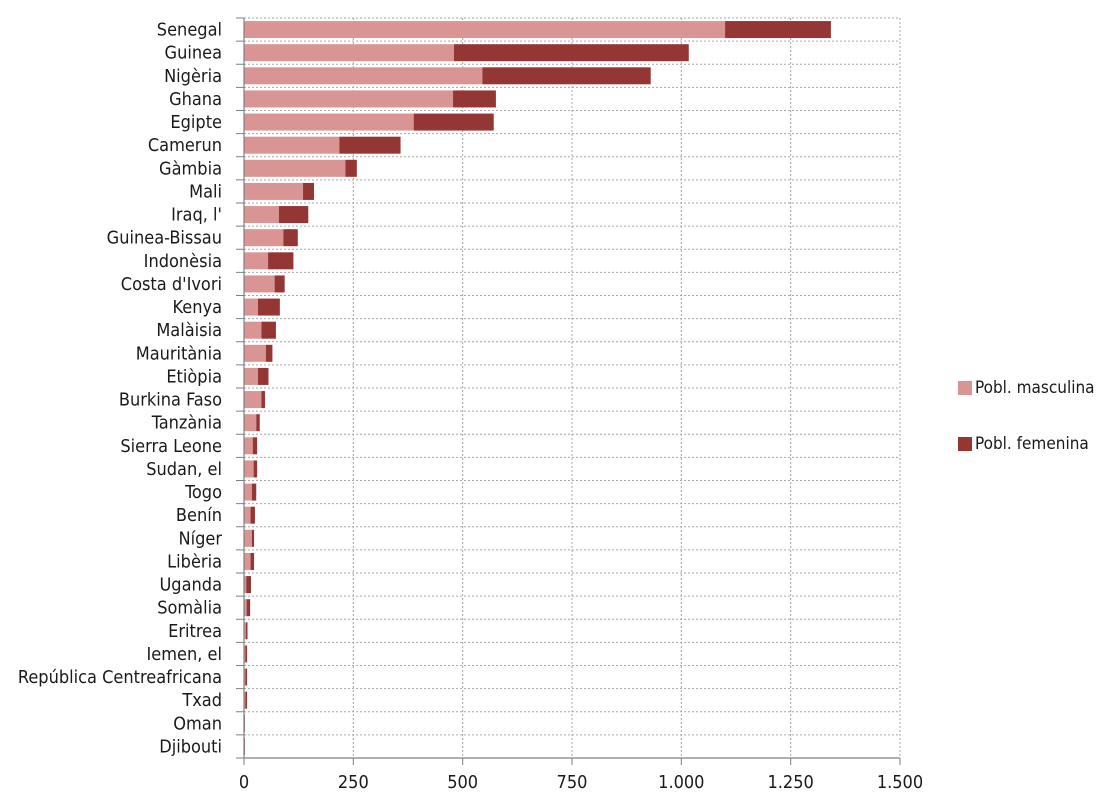  Describe the element at coordinates (179, 353) in the screenshot. I see `category-label: Mauritània` at that location.